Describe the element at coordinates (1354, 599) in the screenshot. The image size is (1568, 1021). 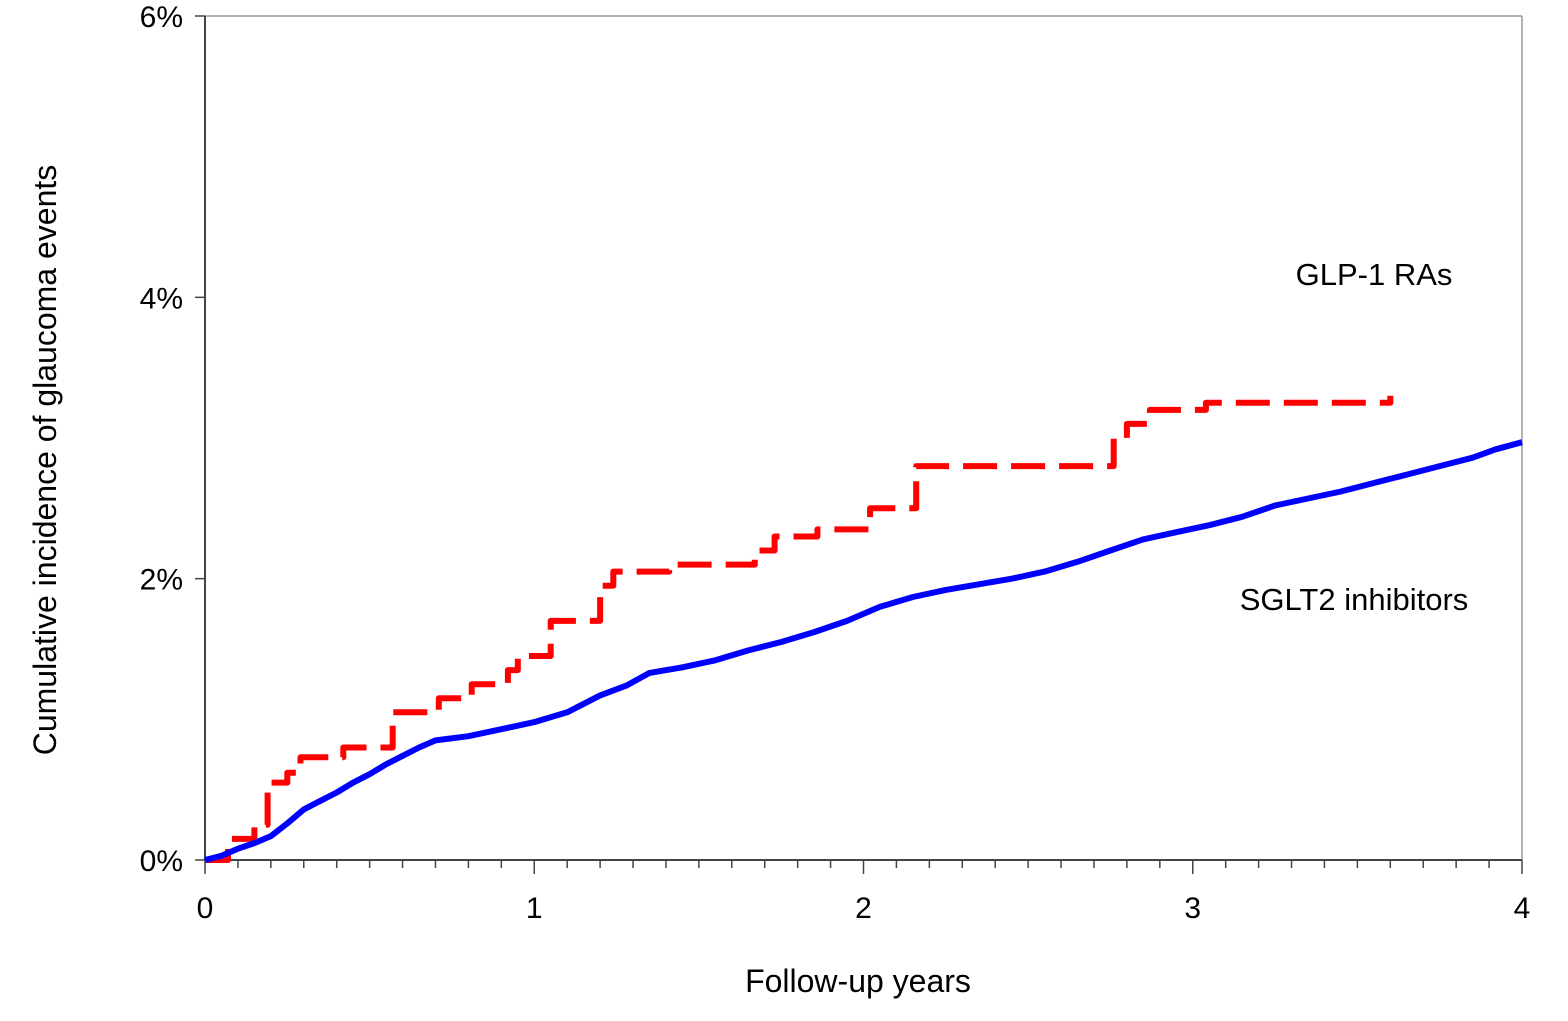
I see `series-label-sglt2: SGLT2 inhibitors` at that location.